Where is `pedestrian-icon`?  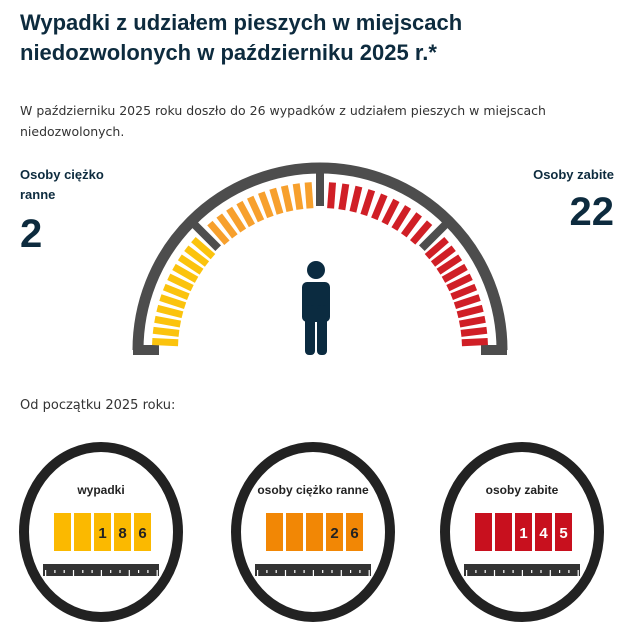
pedestrian-icon is located at coordinates (316, 308).